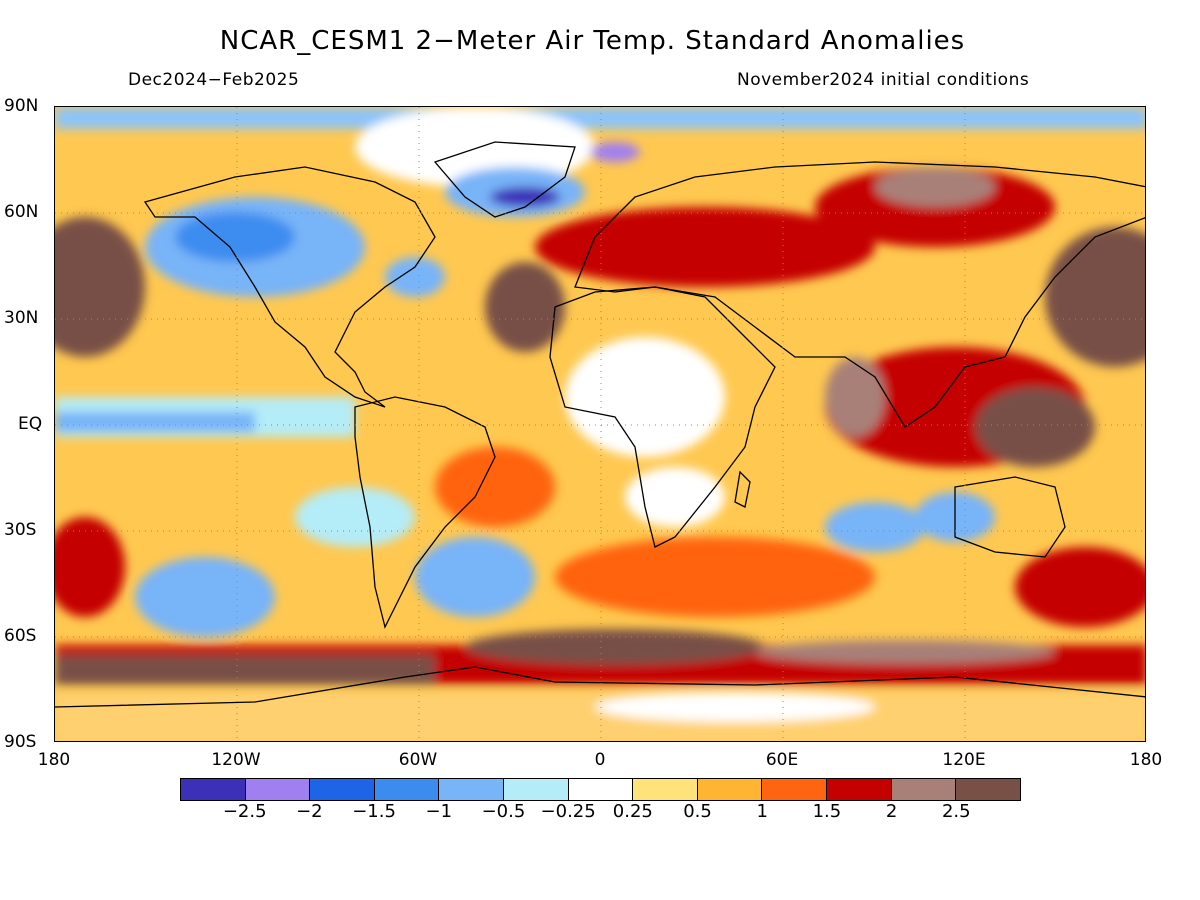  What do you see at coordinates (697, 811) in the screenshot?
I see `colorbar-label: 0.5` at bounding box center [697, 811].